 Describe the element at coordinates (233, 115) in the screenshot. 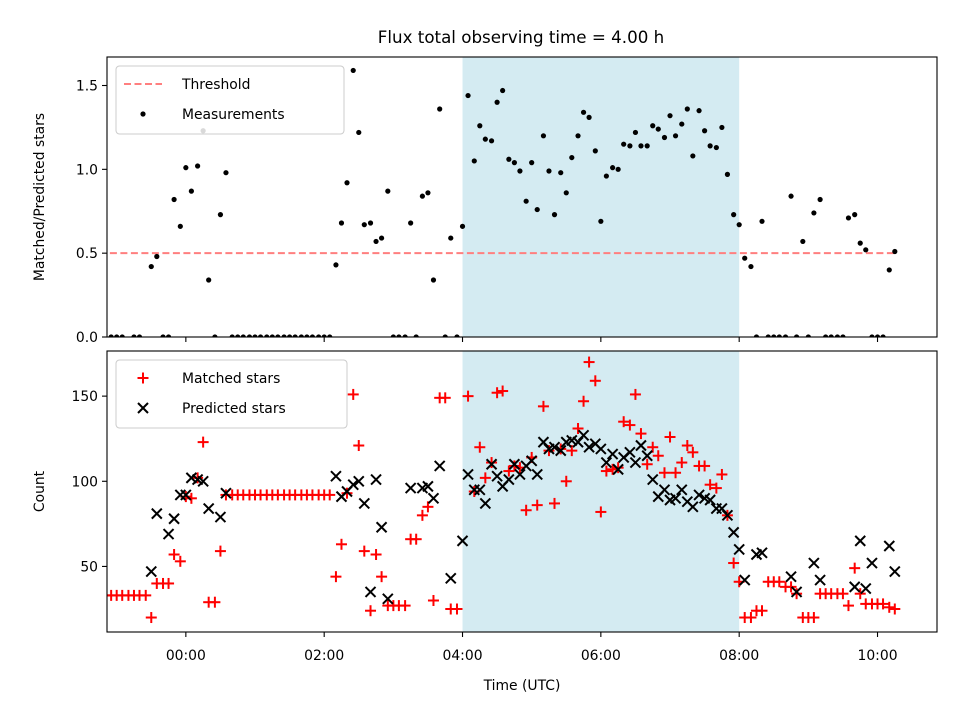

I see `legend-label: Measurements` at that location.